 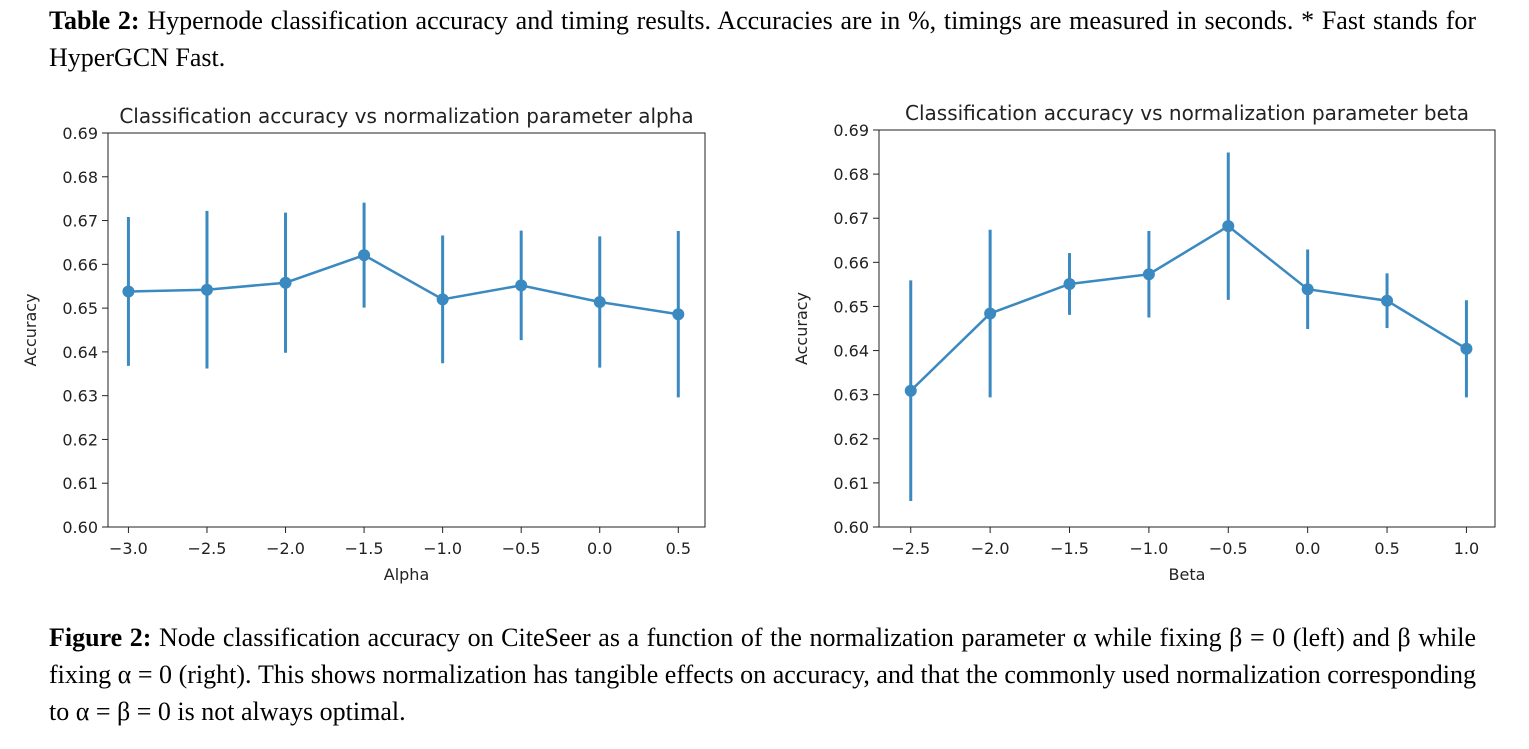 I want to click on x-axis-label: Alpha, so click(x=407, y=574).